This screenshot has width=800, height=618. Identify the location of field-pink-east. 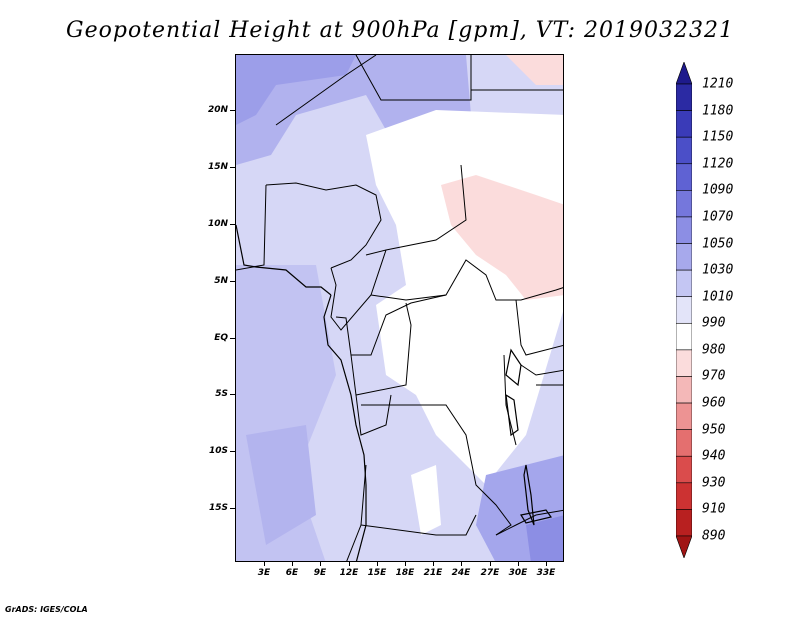
(502, 237).